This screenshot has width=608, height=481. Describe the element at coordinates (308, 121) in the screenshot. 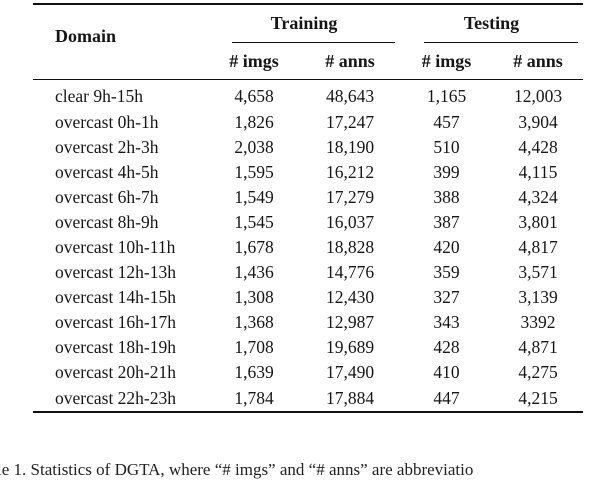

I see `table-row: overcast 0h-1h 1,826 17,247 457 3,904` at that location.